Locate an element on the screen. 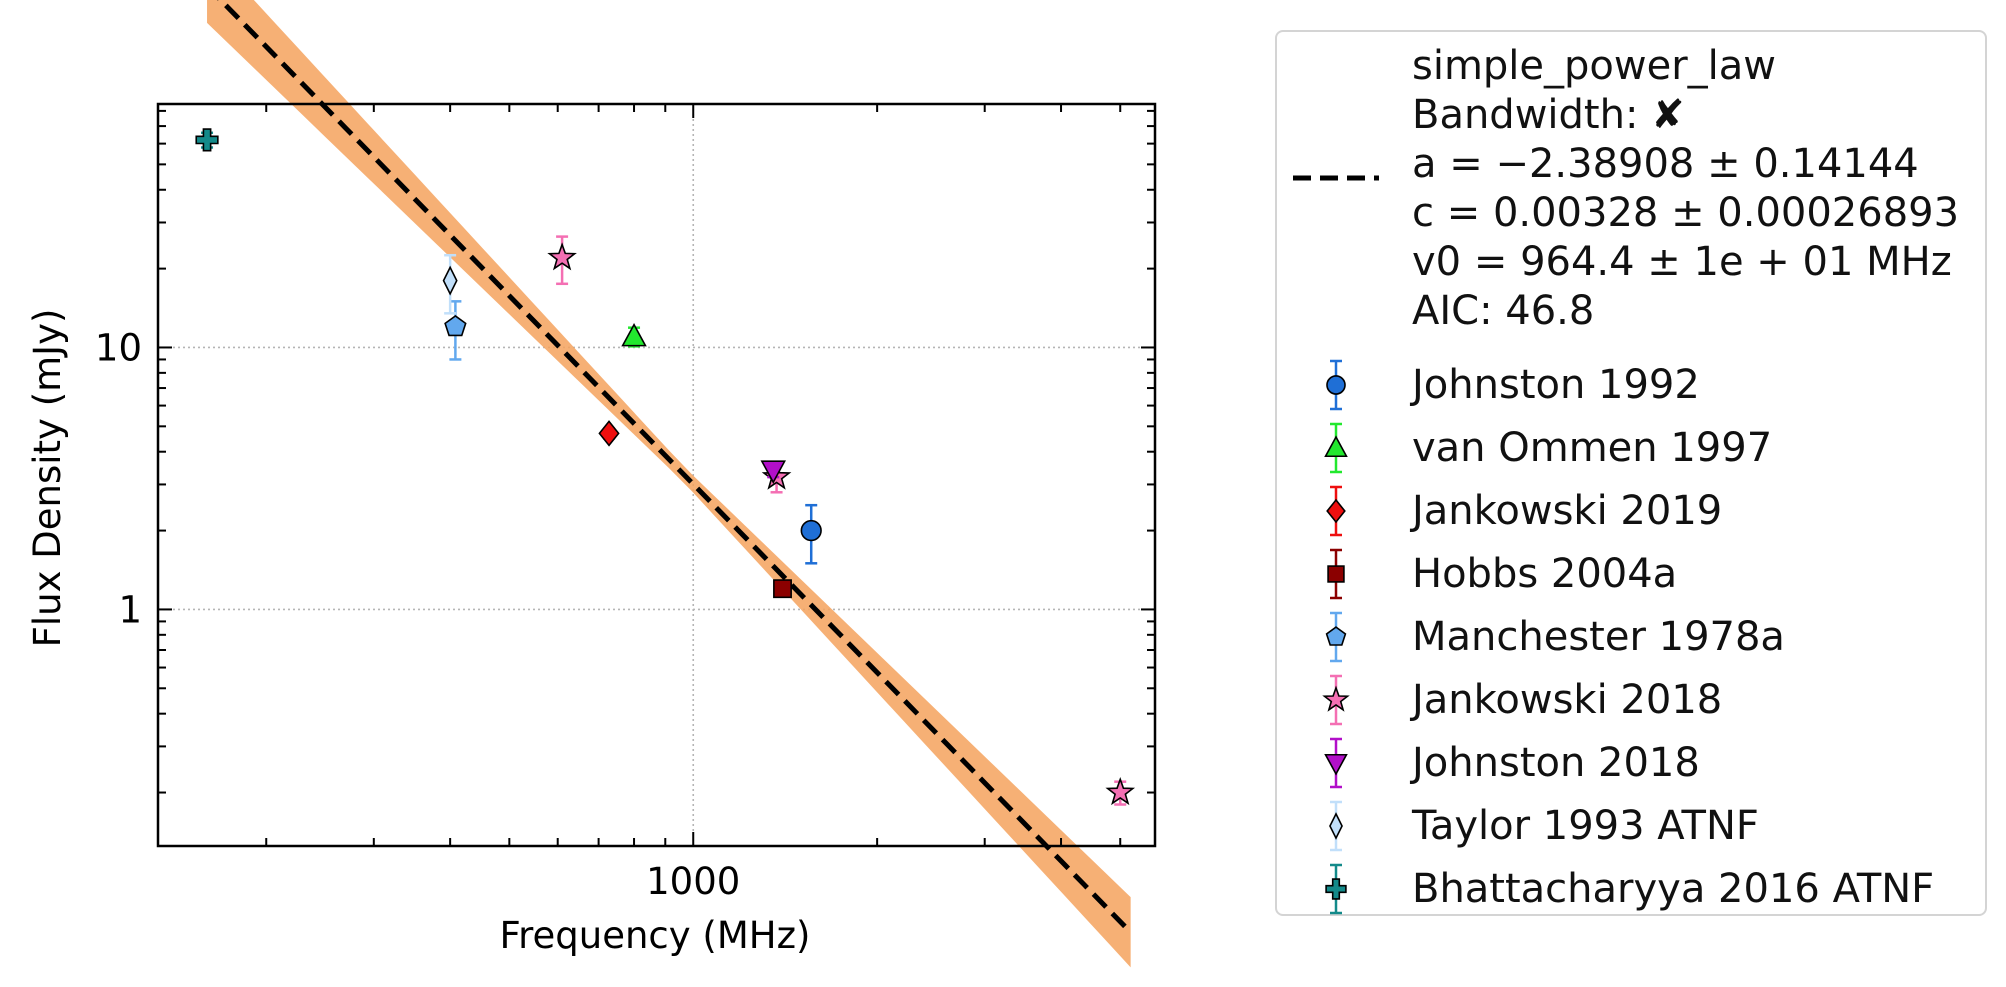 This screenshot has width=2006, height=987. fit-aic: AIC: 46.8 is located at coordinates (1503, 311).